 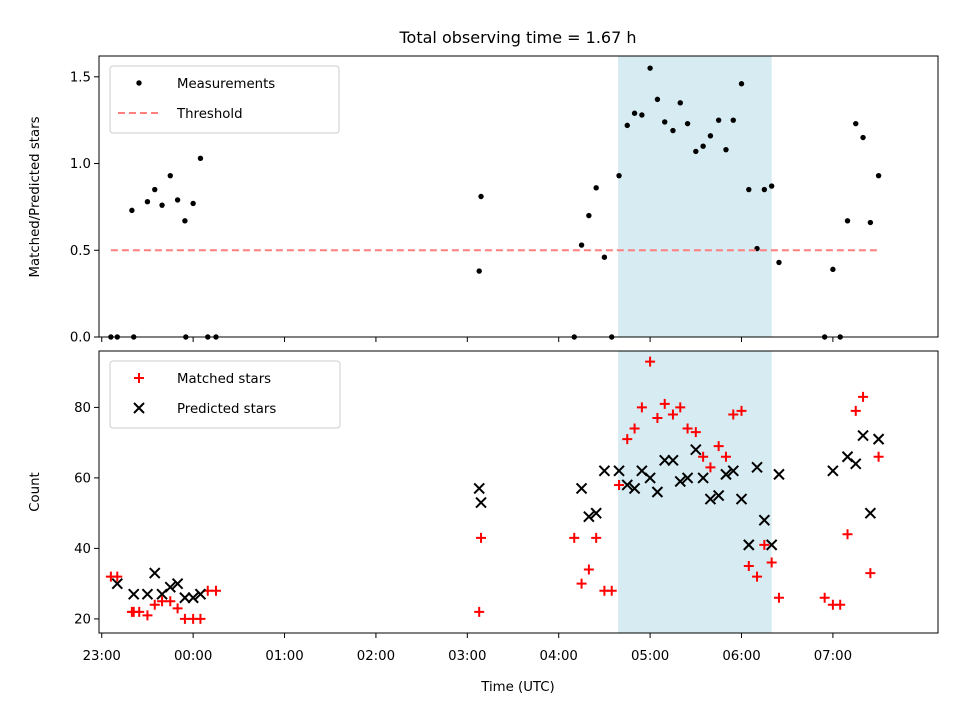 I want to click on legend-box, so click(x=225, y=394).